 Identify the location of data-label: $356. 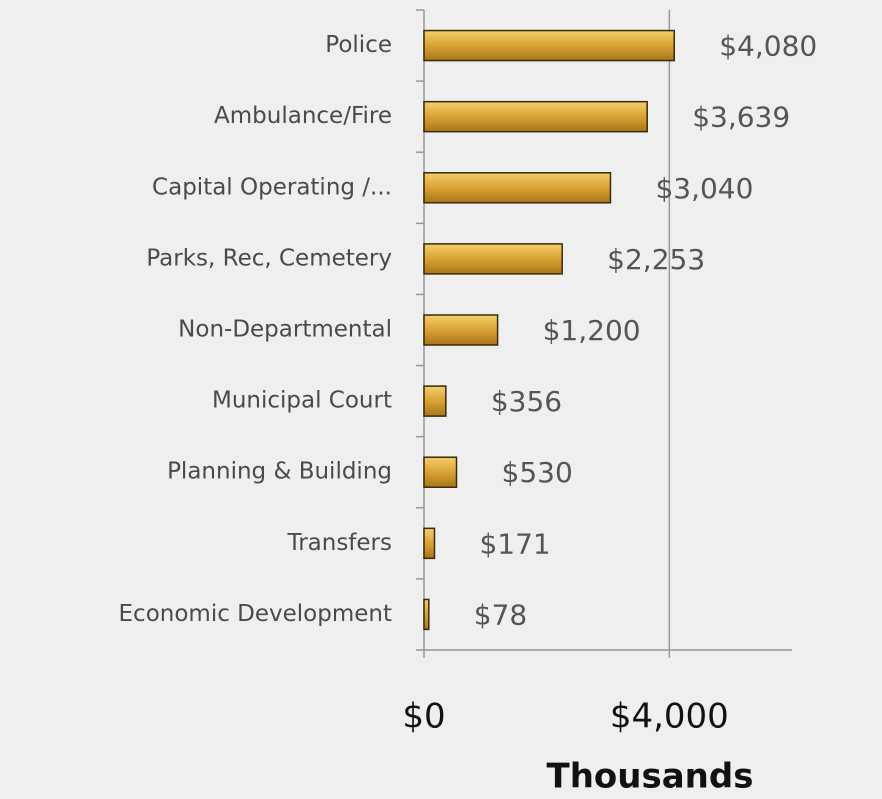
(526, 401).